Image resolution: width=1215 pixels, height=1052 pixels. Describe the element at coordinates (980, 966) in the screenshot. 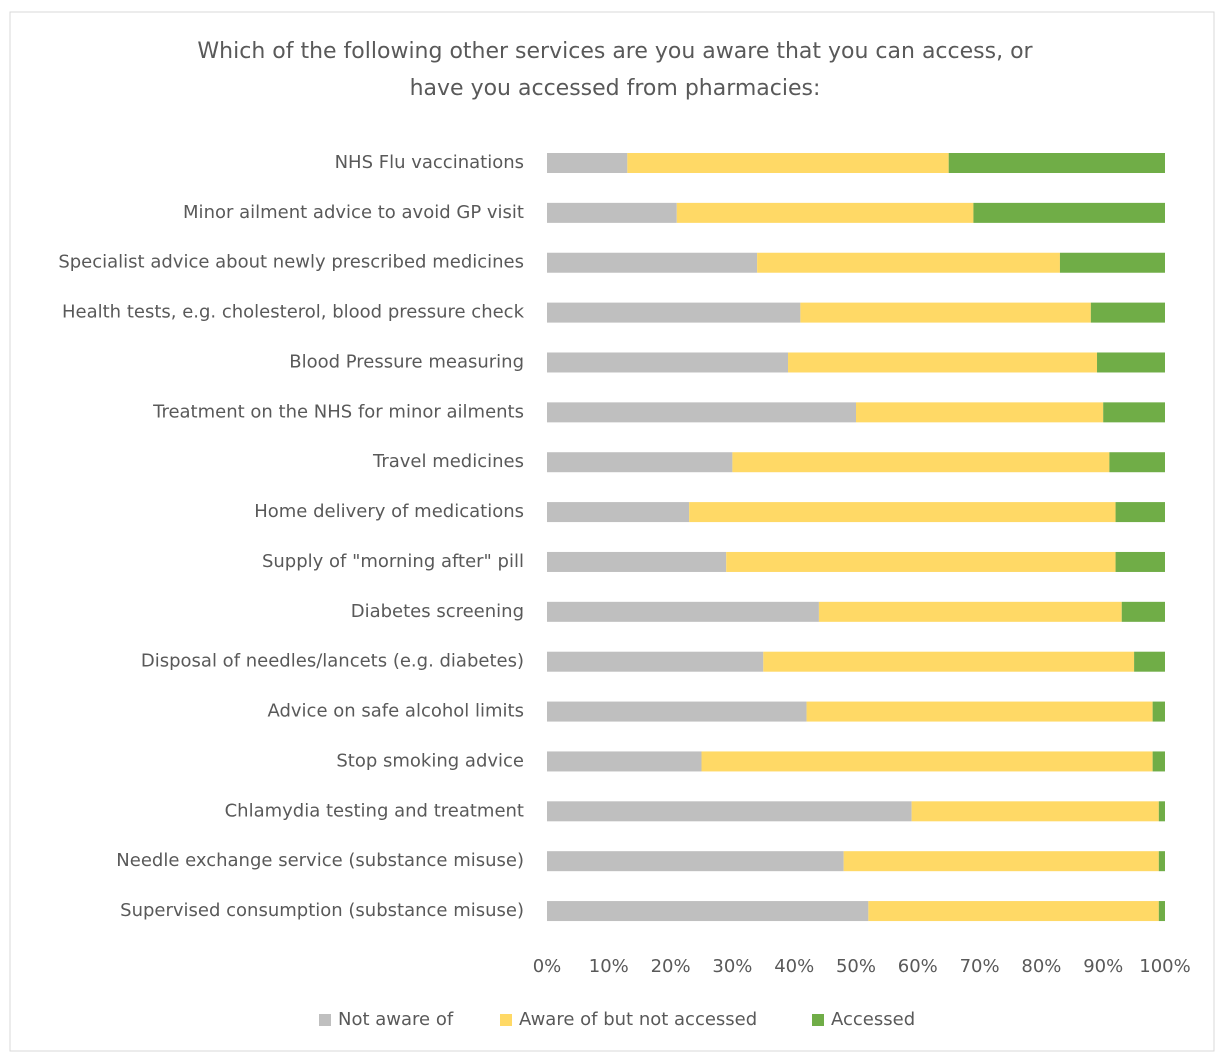

I see `x-tick-label: 70%` at that location.